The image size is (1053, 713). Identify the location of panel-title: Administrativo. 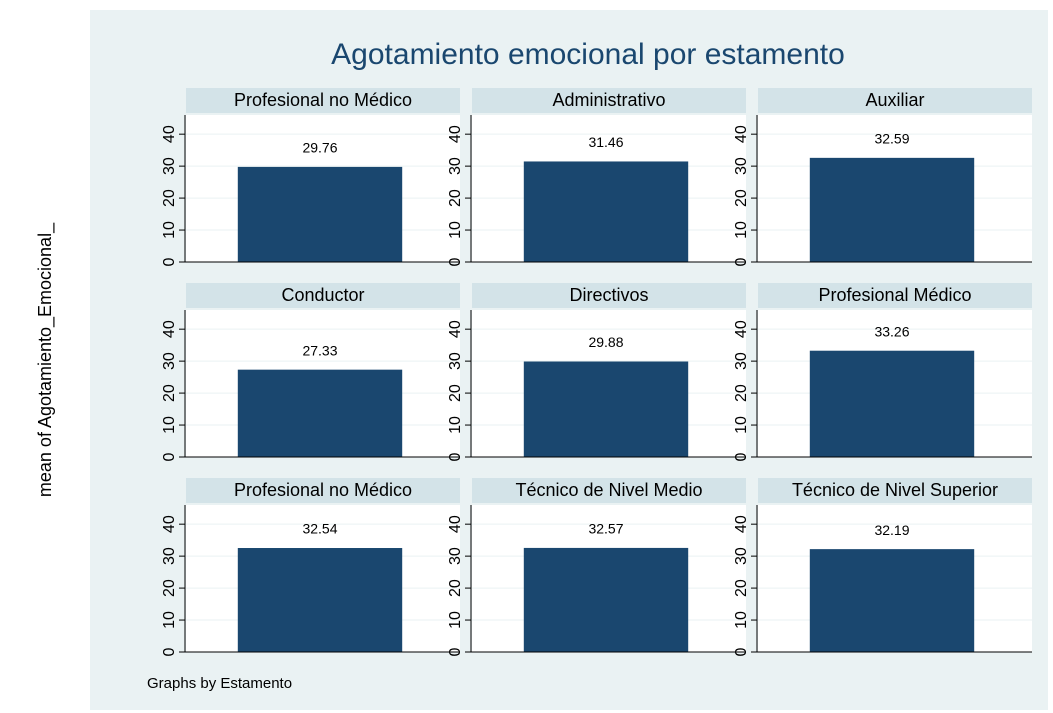
(608, 100).